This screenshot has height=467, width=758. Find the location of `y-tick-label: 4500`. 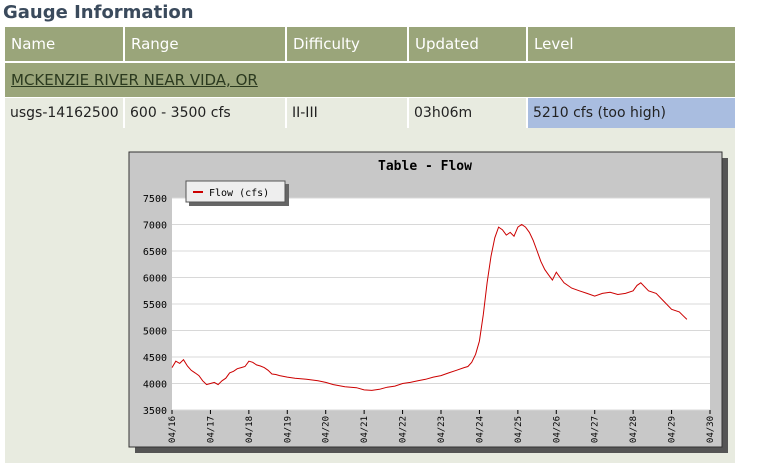

y-tick-label: 4500 is located at coordinates (155, 358).